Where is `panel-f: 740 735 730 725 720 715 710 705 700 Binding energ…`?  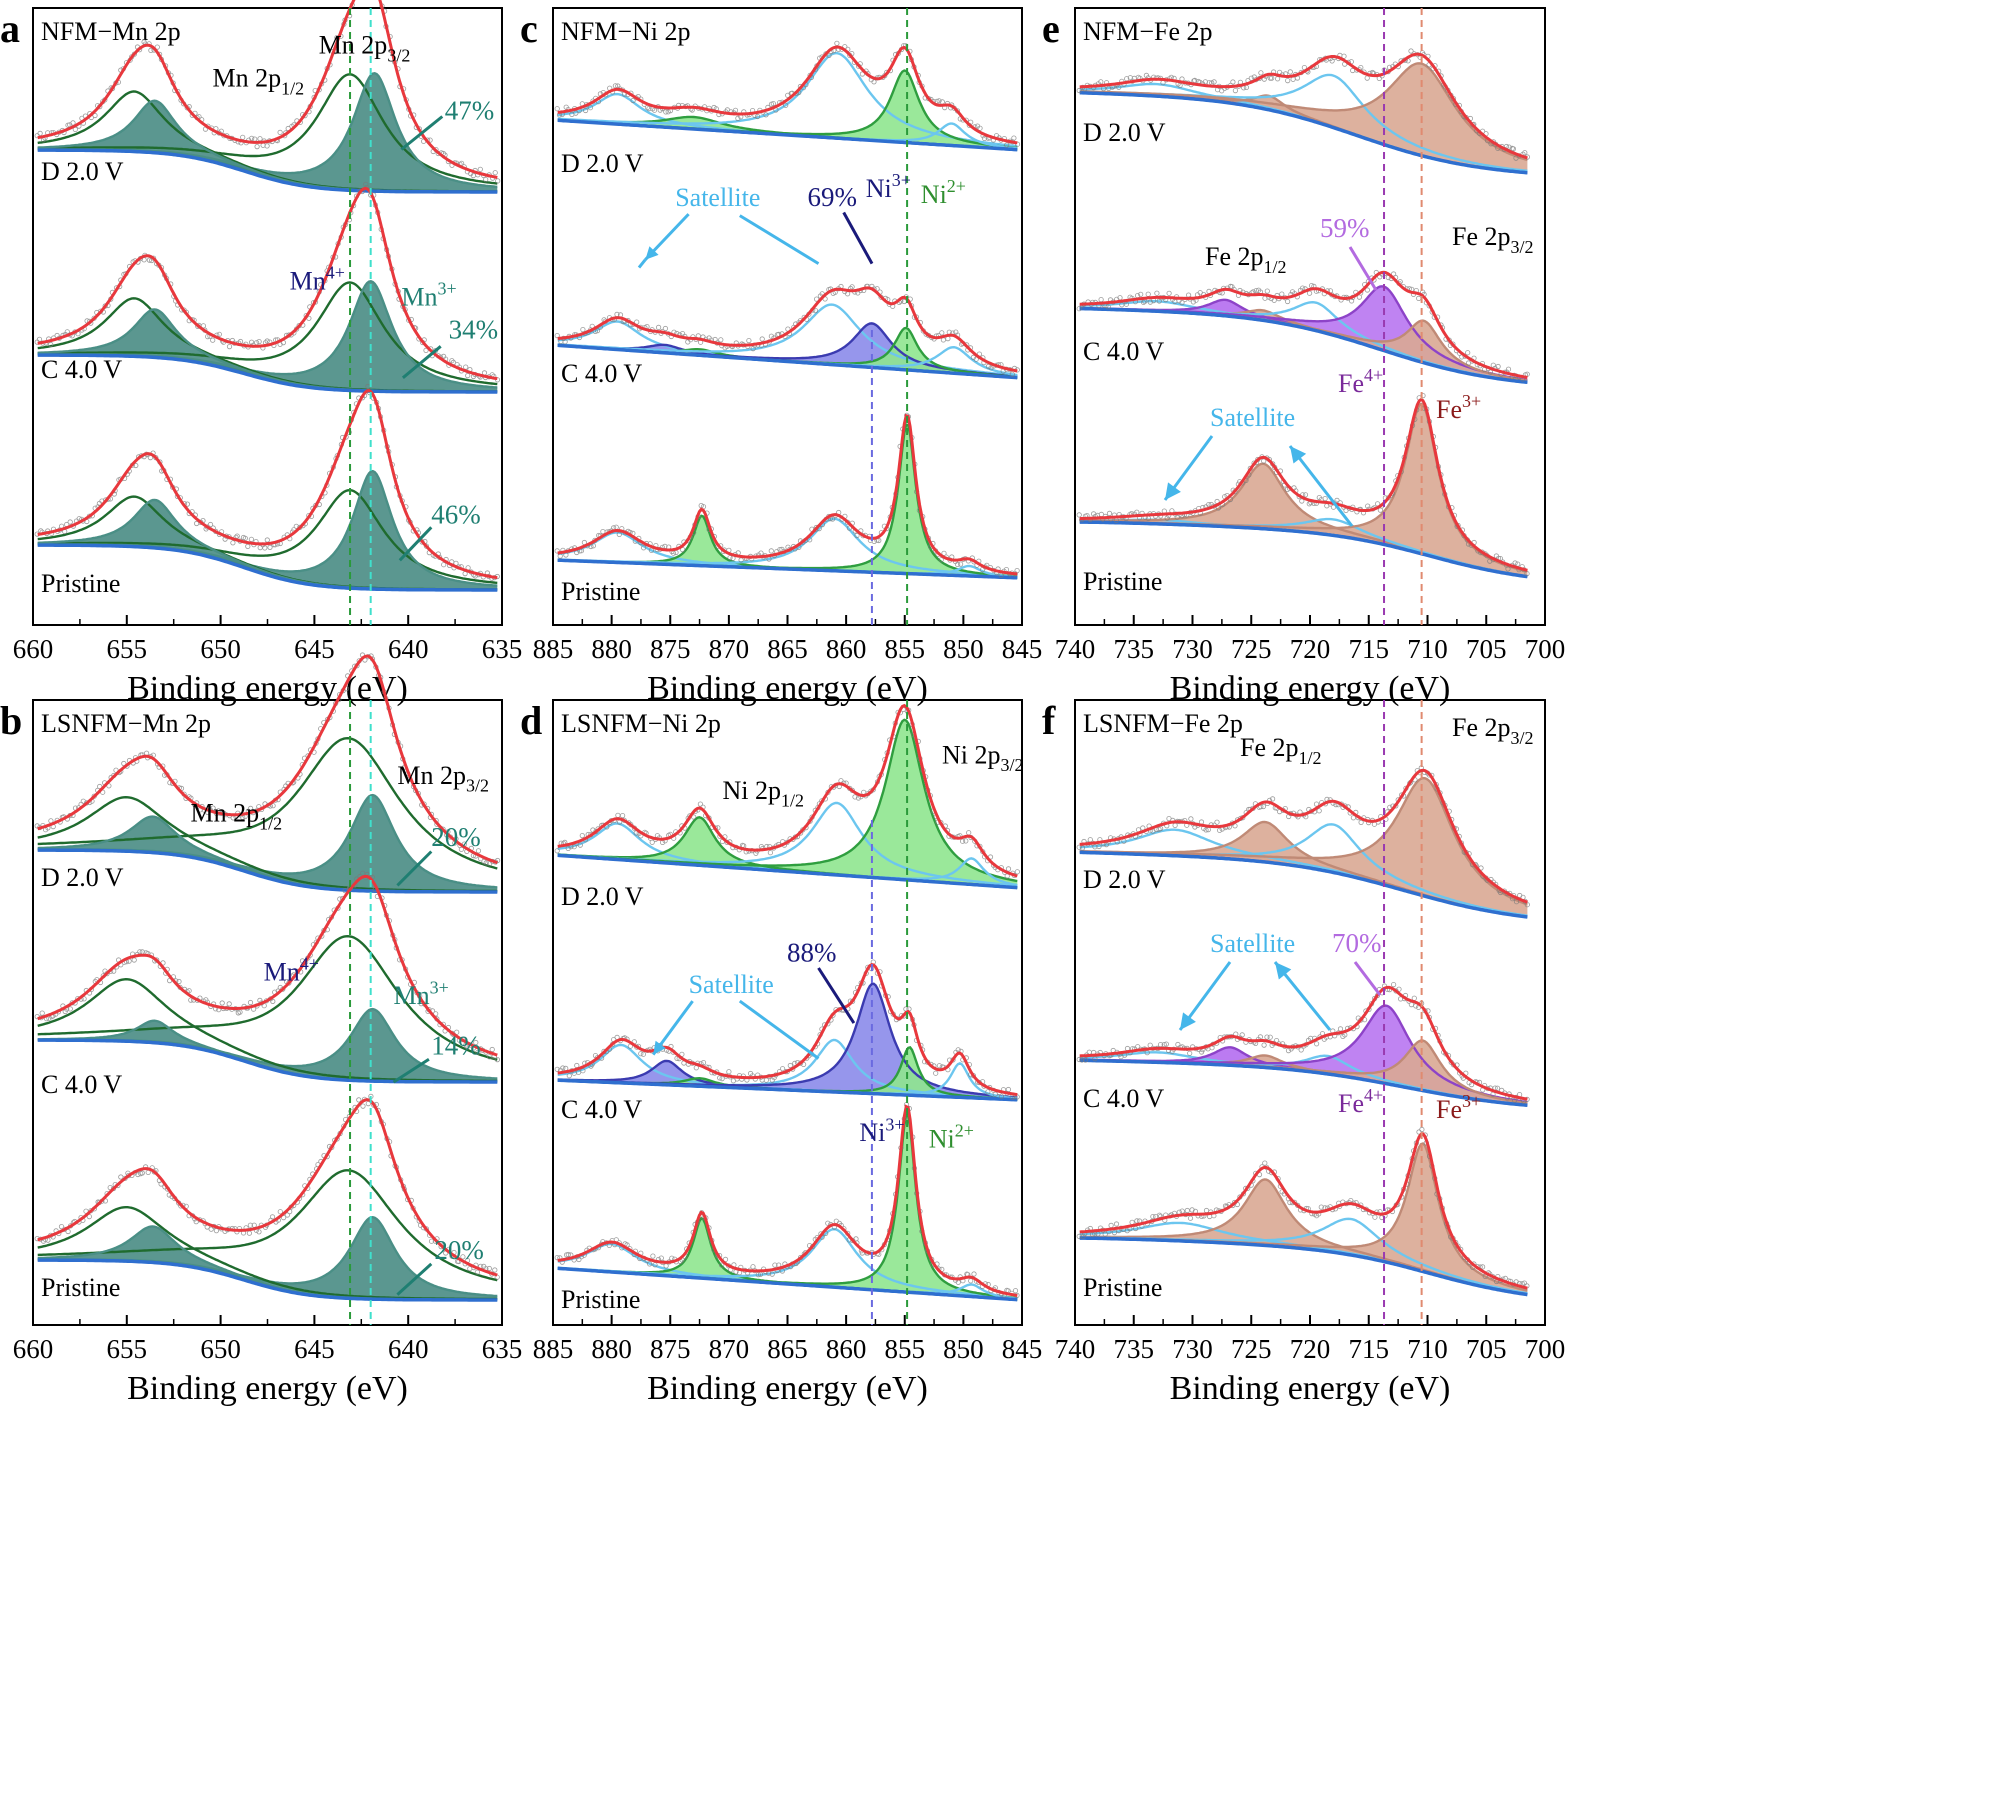
panel-f: 740 735 730 725 720 715 710 705 700 Binding energ… is located at coordinates (1303, 1052).